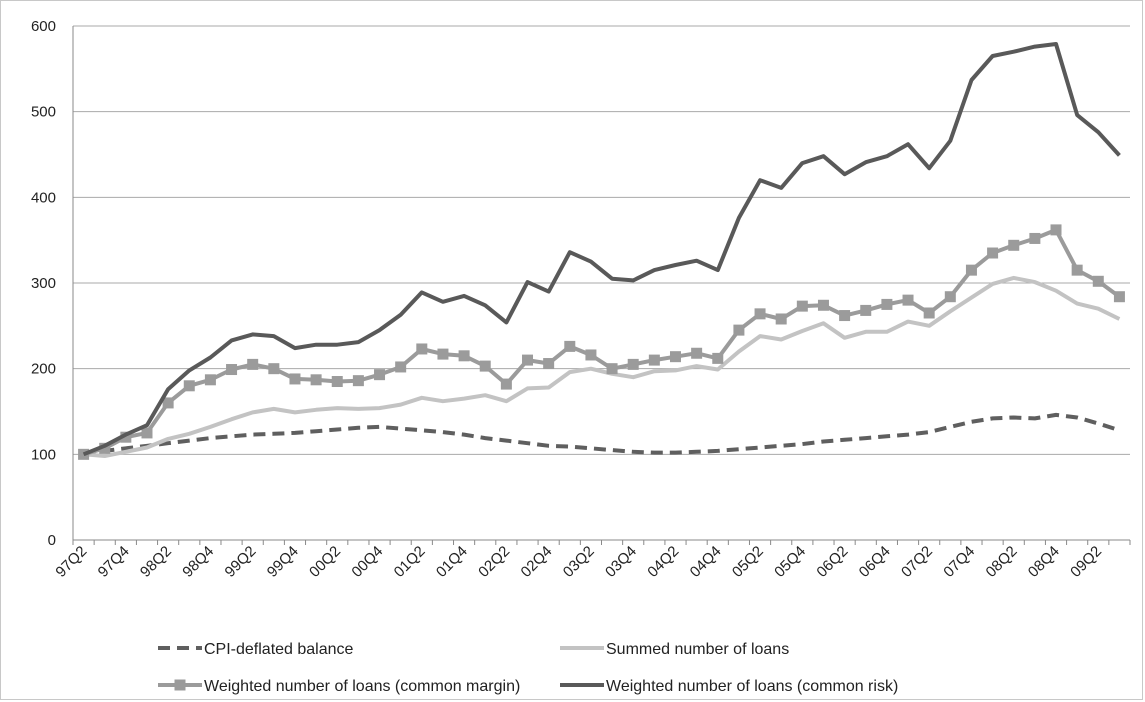 The height and width of the screenshot is (702, 1145). I want to click on x-tick-label-03Q4: 03Q4, so click(621, 562).